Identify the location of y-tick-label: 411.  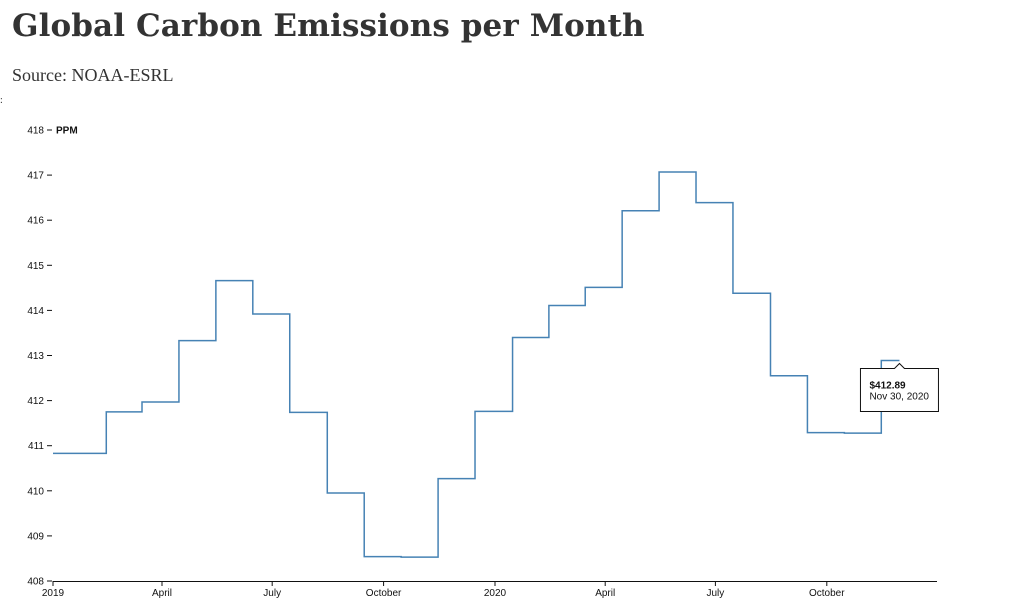
(36, 446).